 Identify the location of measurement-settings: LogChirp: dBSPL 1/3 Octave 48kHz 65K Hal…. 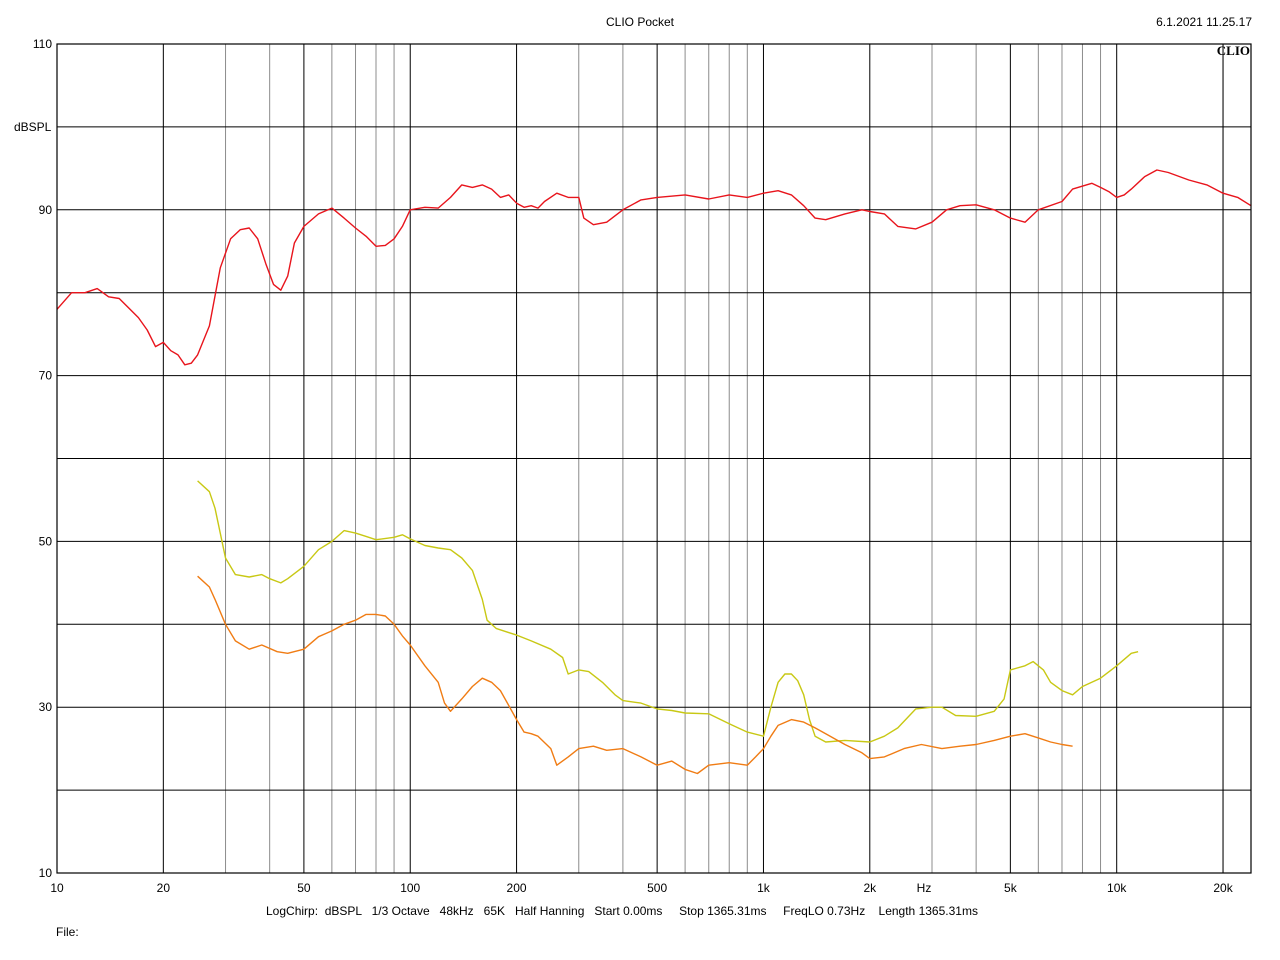
(622, 911).